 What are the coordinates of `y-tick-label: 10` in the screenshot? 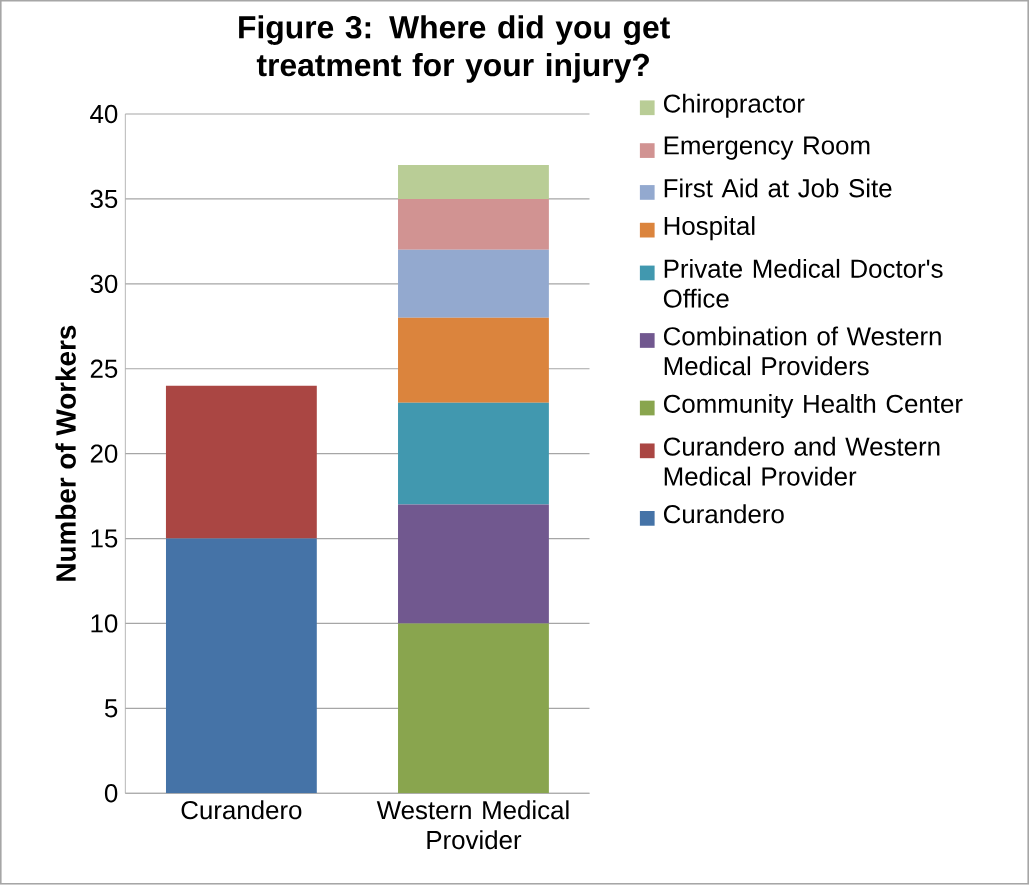 It's located at (104, 623).